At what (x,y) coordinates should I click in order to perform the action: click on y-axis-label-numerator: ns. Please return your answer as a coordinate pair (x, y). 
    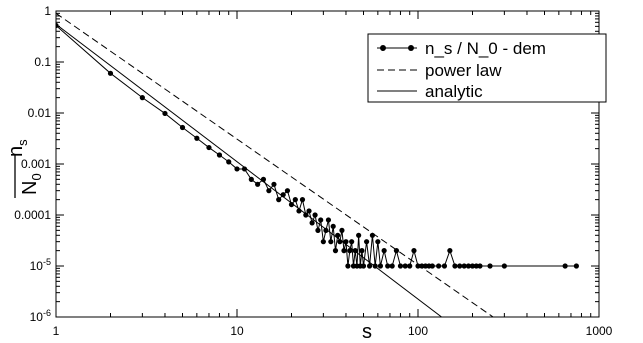
    Looking at the image, I should click on (17, 148).